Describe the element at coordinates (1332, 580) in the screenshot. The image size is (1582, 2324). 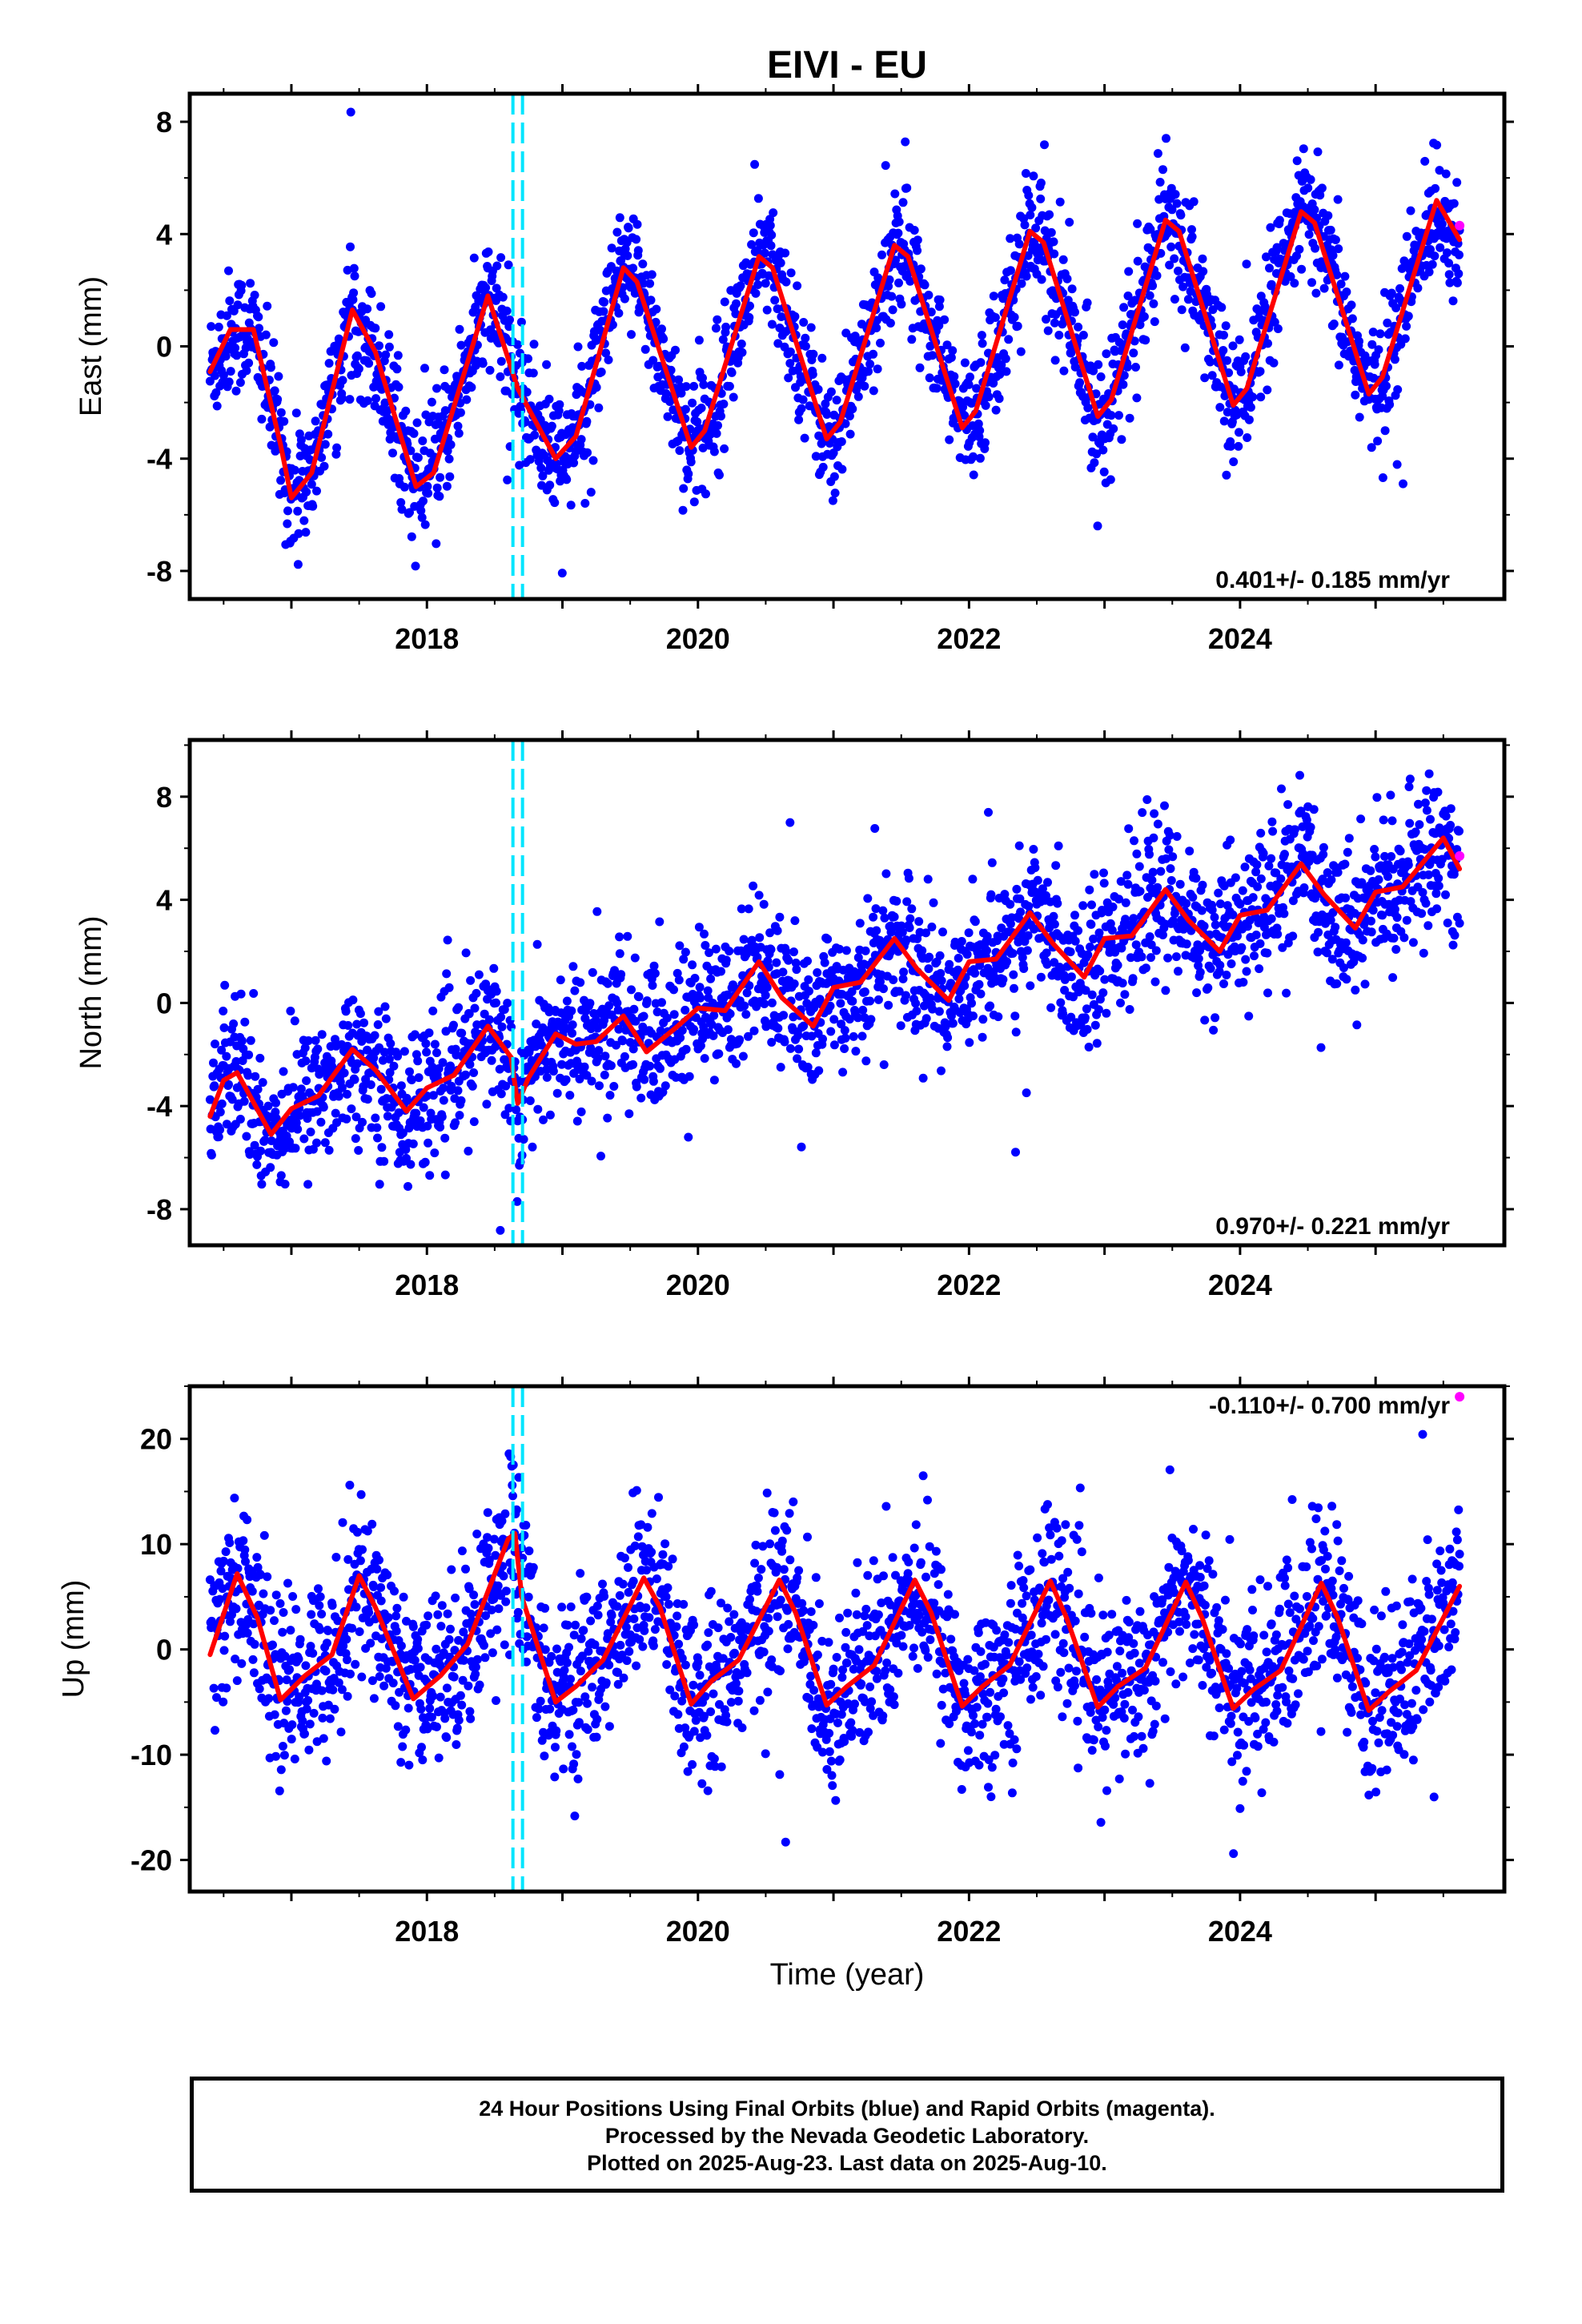
I see `rate-label: 0.401+/- 0.185 mm/yr` at that location.